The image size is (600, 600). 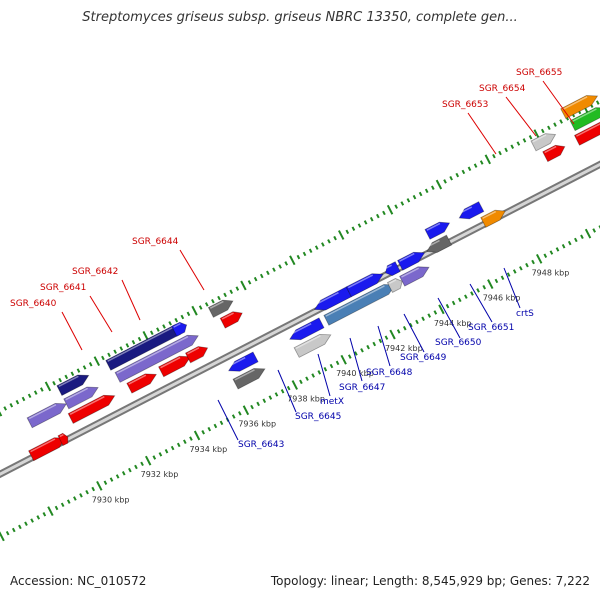 What do you see at coordinates (389, 373) in the screenshot?
I see `gene-label: SGR_6648` at bounding box center [389, 373].